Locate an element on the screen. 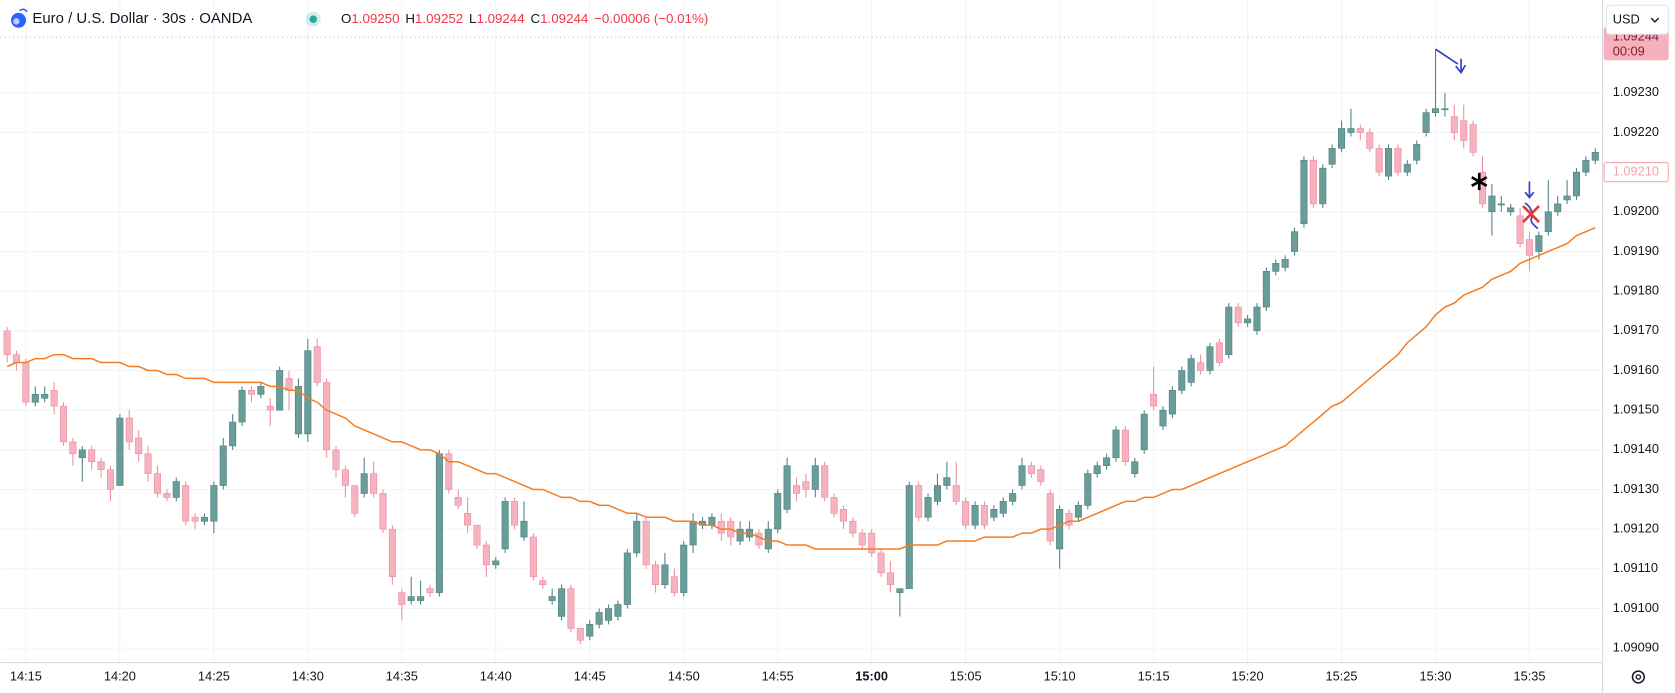 The width and height of the screenshot is (1675, 693). ohlc-key: L is located at coordinates (472, 18).